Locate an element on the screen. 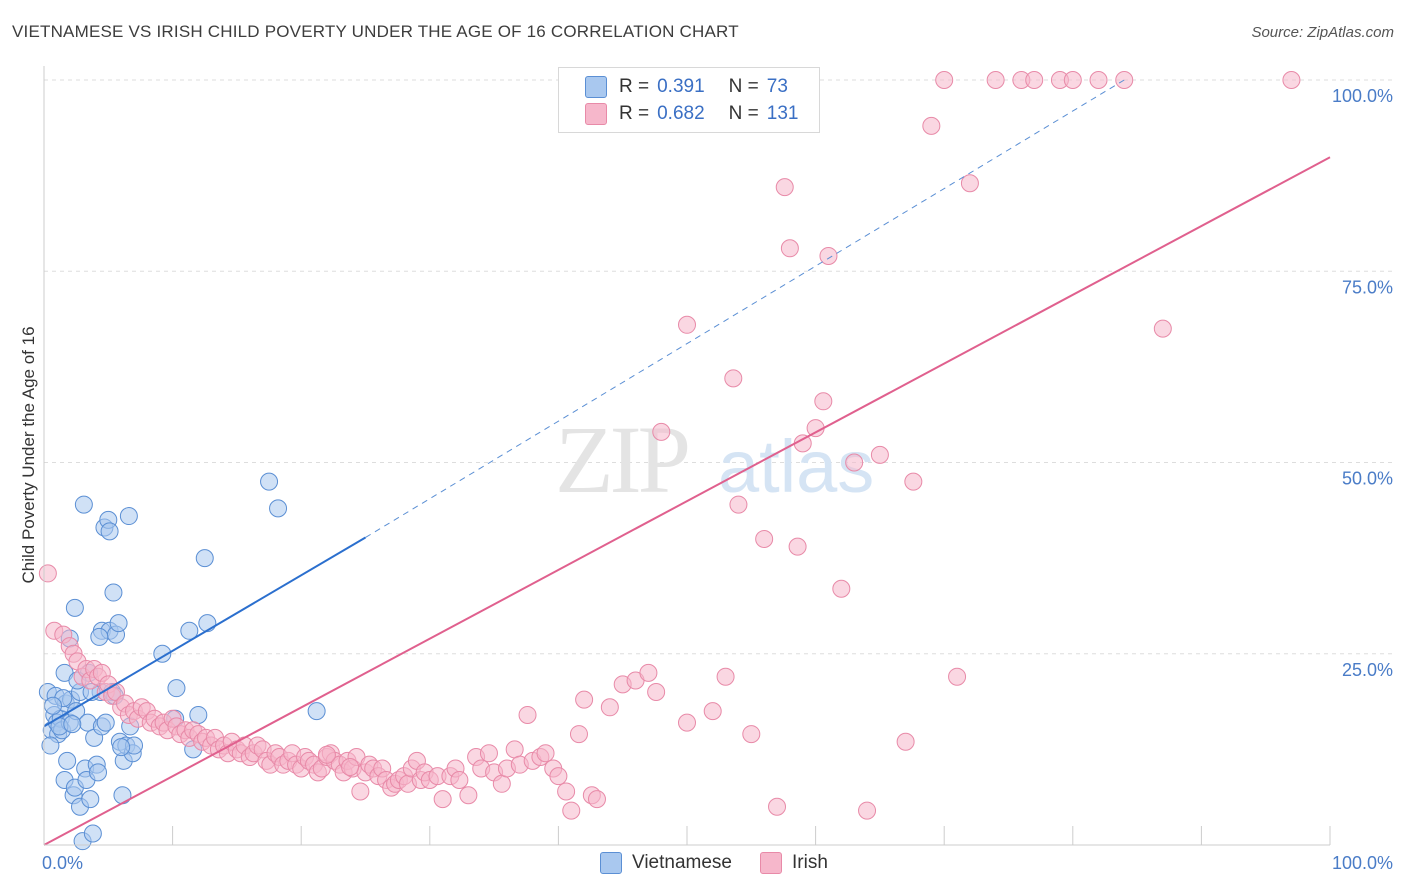 Image resolution: width=1406 pixels, height=892 pixels. legend-item-vietnamese: Vietnamese is located at coordinates (666, 863).